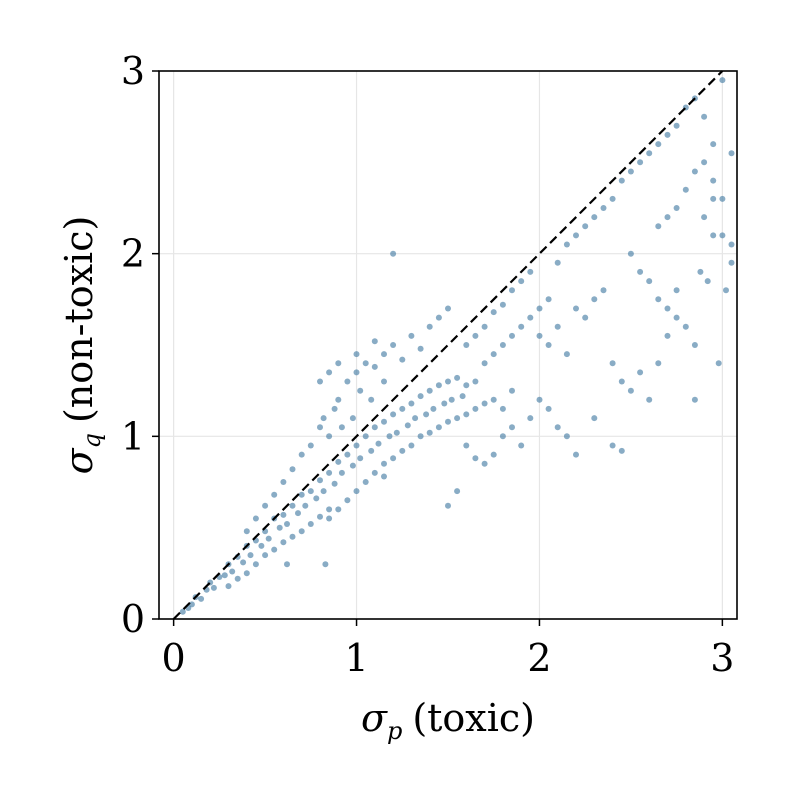 Image resolution: width=800 pixels, height=800 pixels. What do you see at coordinates (133, 619) in the screenshot?
I see `y-tick-label-0: 0` at bounding box center [133, 619].